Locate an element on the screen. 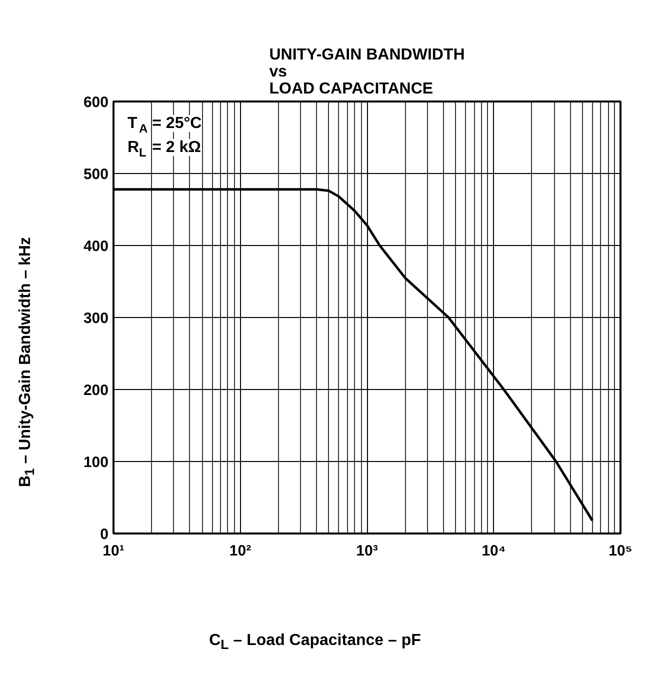  x-tick-label: 10⁴ is located at coordinates (494, 551).